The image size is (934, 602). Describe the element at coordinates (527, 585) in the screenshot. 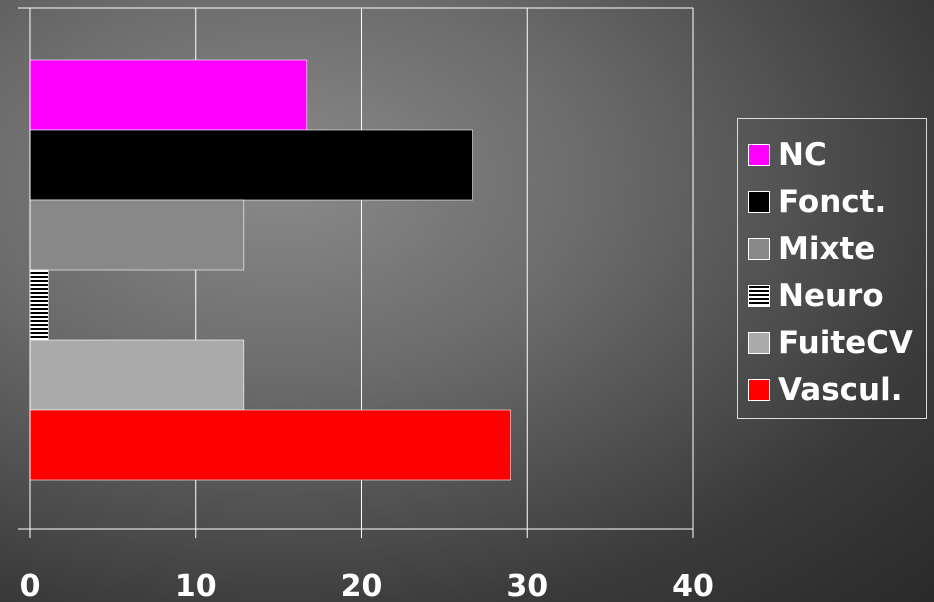

I see `x-tick-label: 30` at that location.